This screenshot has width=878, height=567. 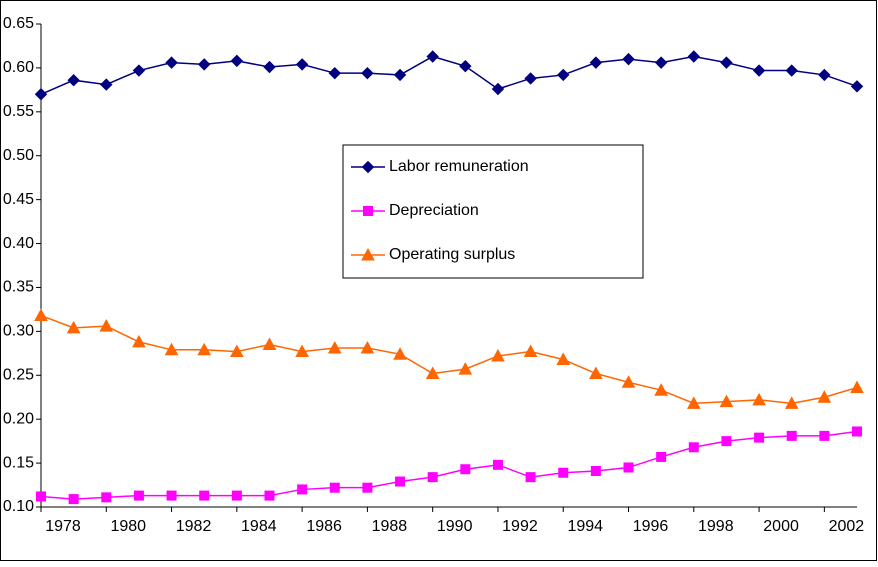 I want to click on y-tick-label: 0.35, so click(x=18, y=287).